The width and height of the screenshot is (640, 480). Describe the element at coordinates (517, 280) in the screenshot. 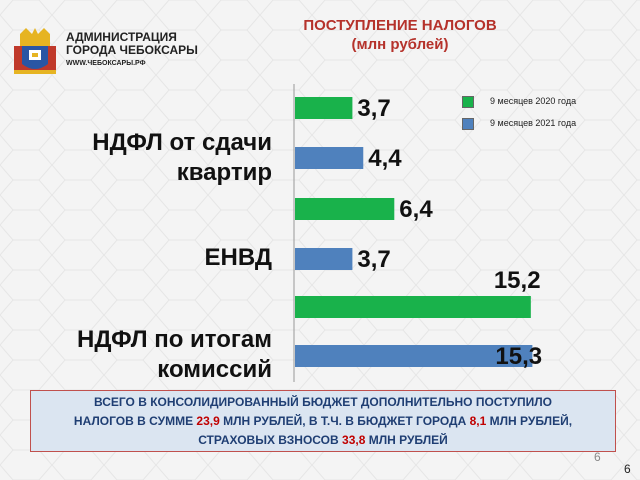

I see `data-label-2020-cat2: 15,2` at that location.